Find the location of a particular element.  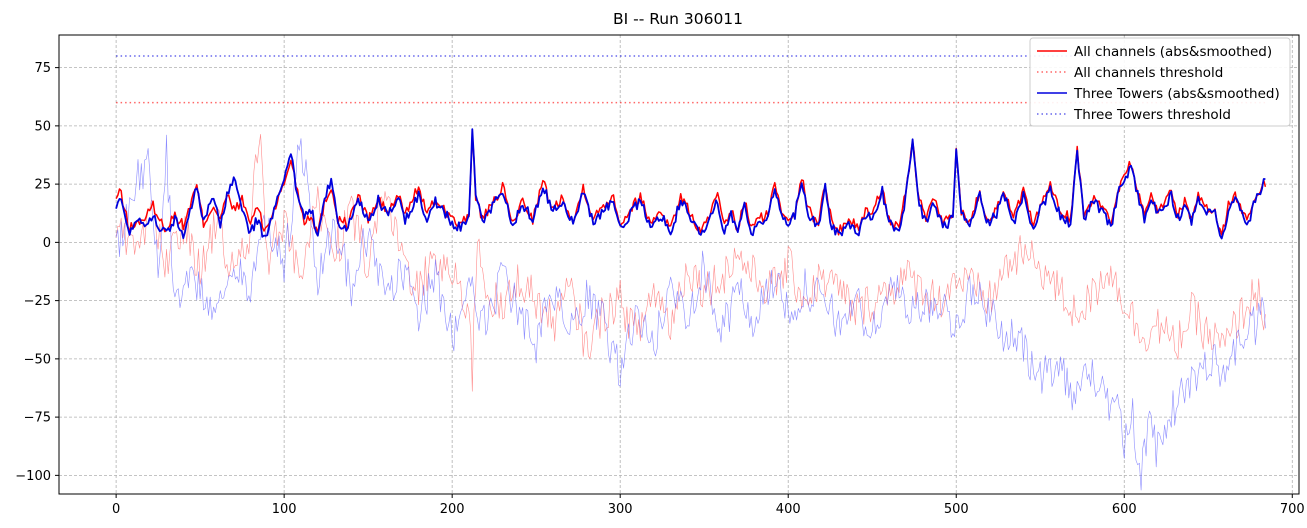

x-tick-label: 400 is located at coordinates (788, 509).